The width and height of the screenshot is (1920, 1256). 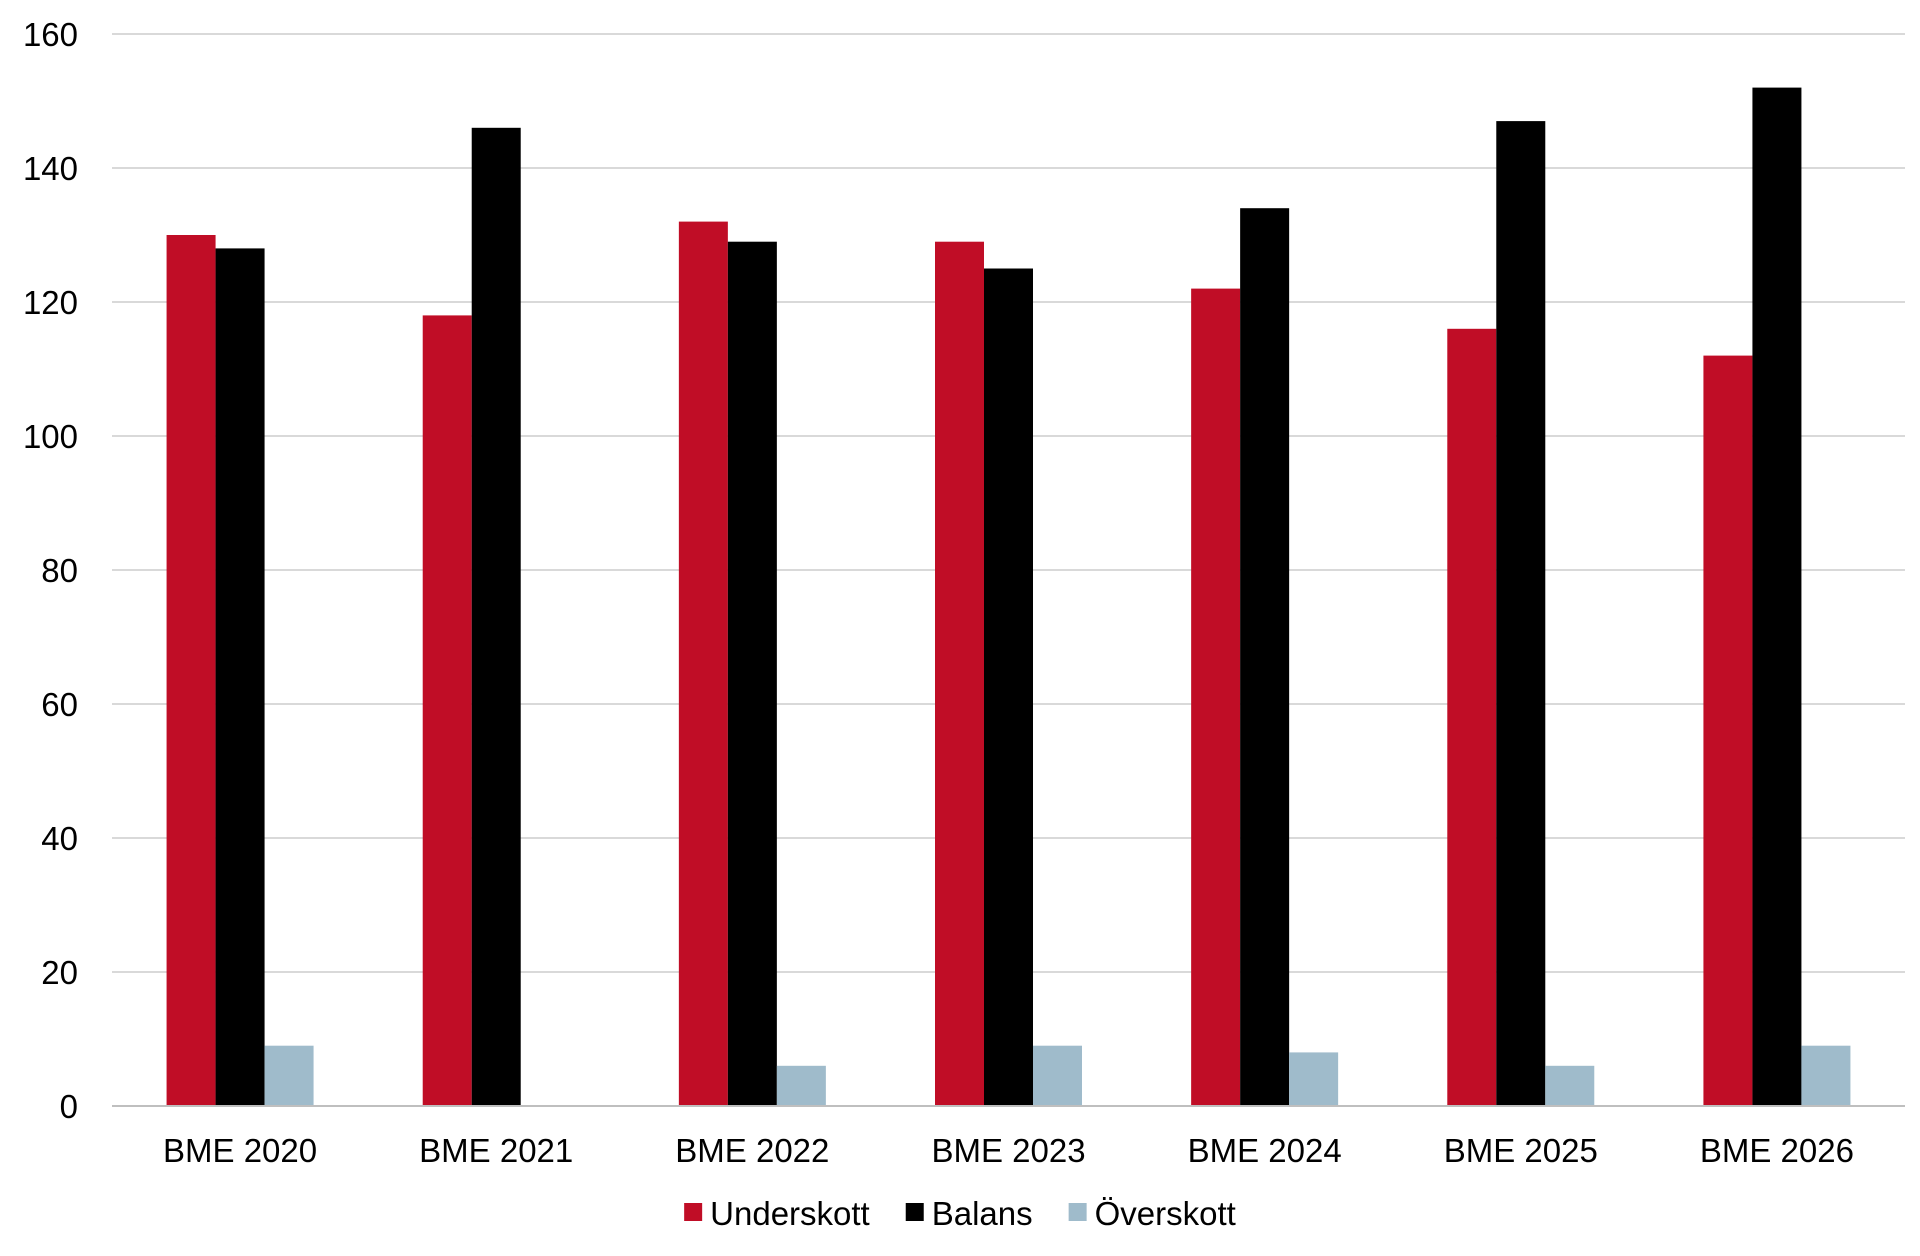 What do you see at coordinates (982, 1213) in the screenshot?
I see `legend-label-balans: Balans` at bounding box center [982, 1213].